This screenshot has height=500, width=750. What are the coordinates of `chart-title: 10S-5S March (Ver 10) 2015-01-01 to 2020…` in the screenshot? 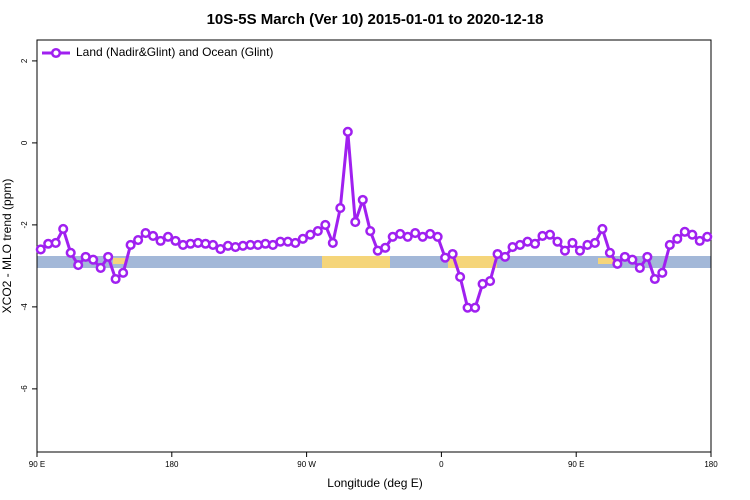 It's located at (375, 19).